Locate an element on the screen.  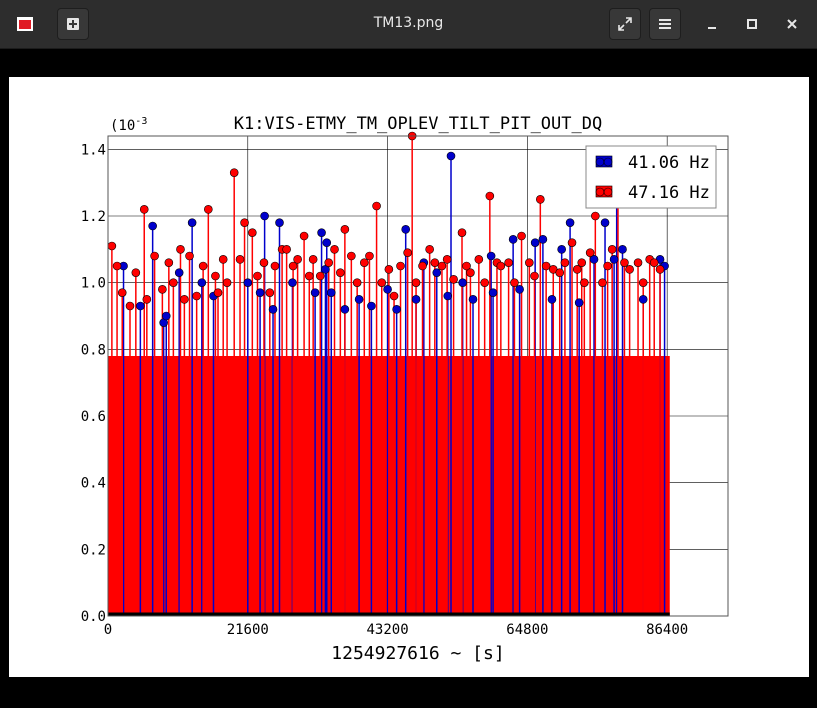
new-tab-icon is located at coordinates (73, 24).